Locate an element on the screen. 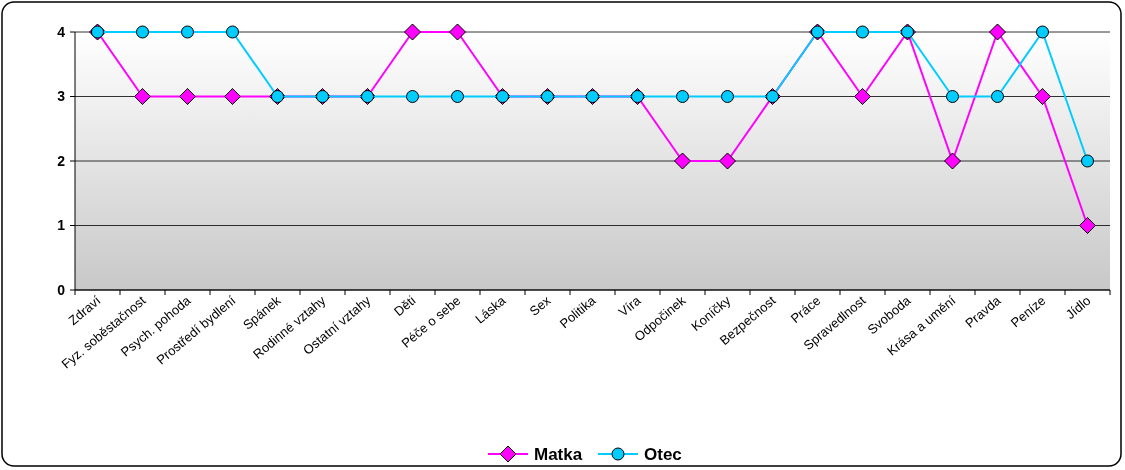  y-tick-label: 0 is located at coordinates (61, 289).